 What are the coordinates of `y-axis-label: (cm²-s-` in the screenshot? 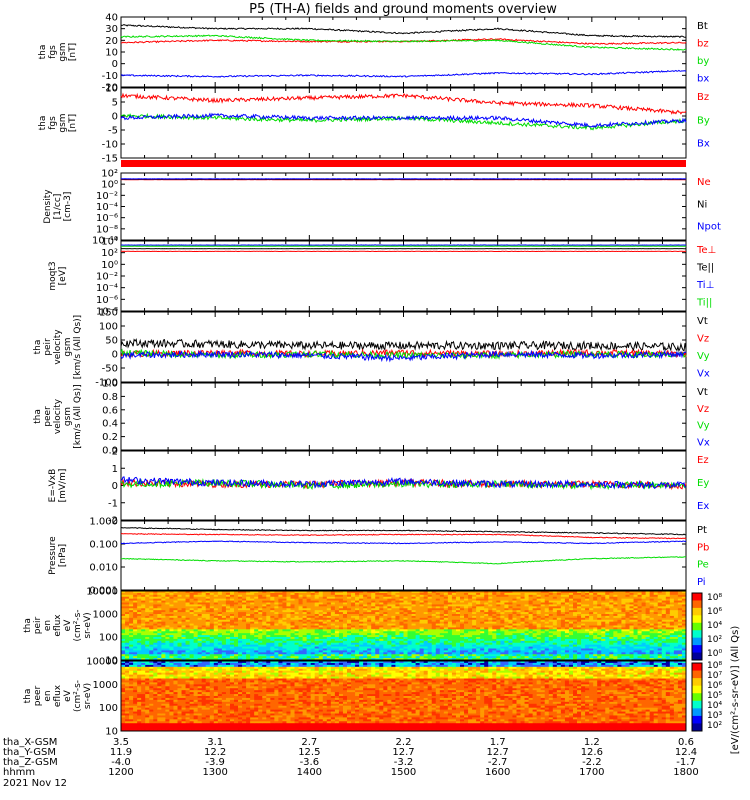 It's located at (78, 625).